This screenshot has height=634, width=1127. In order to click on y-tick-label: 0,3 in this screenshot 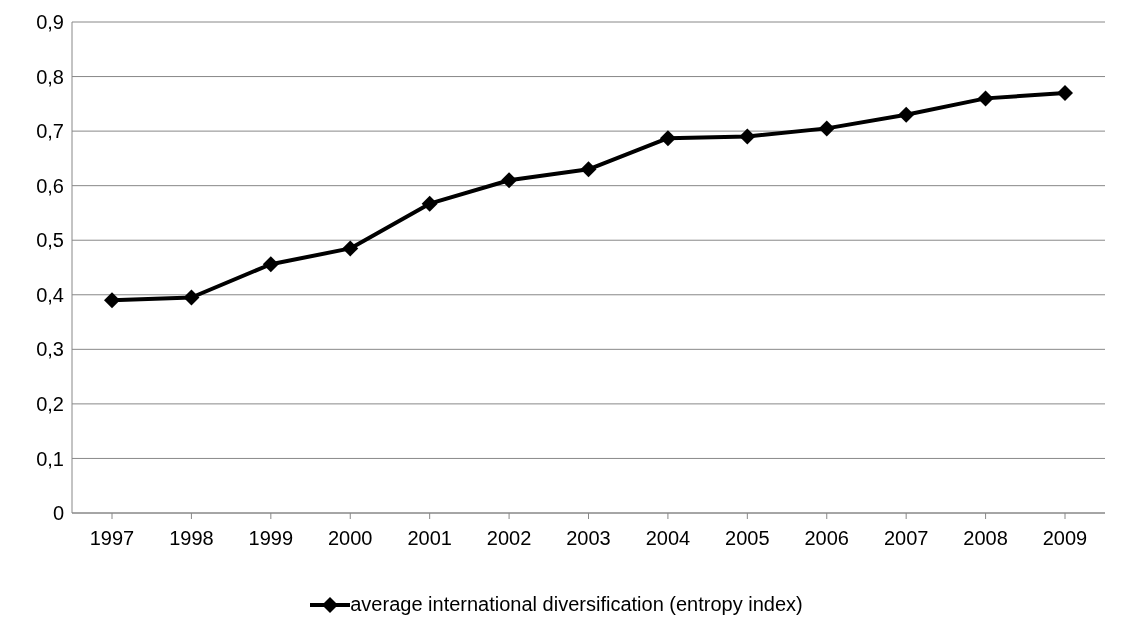, I will do `click(50, 349)`.